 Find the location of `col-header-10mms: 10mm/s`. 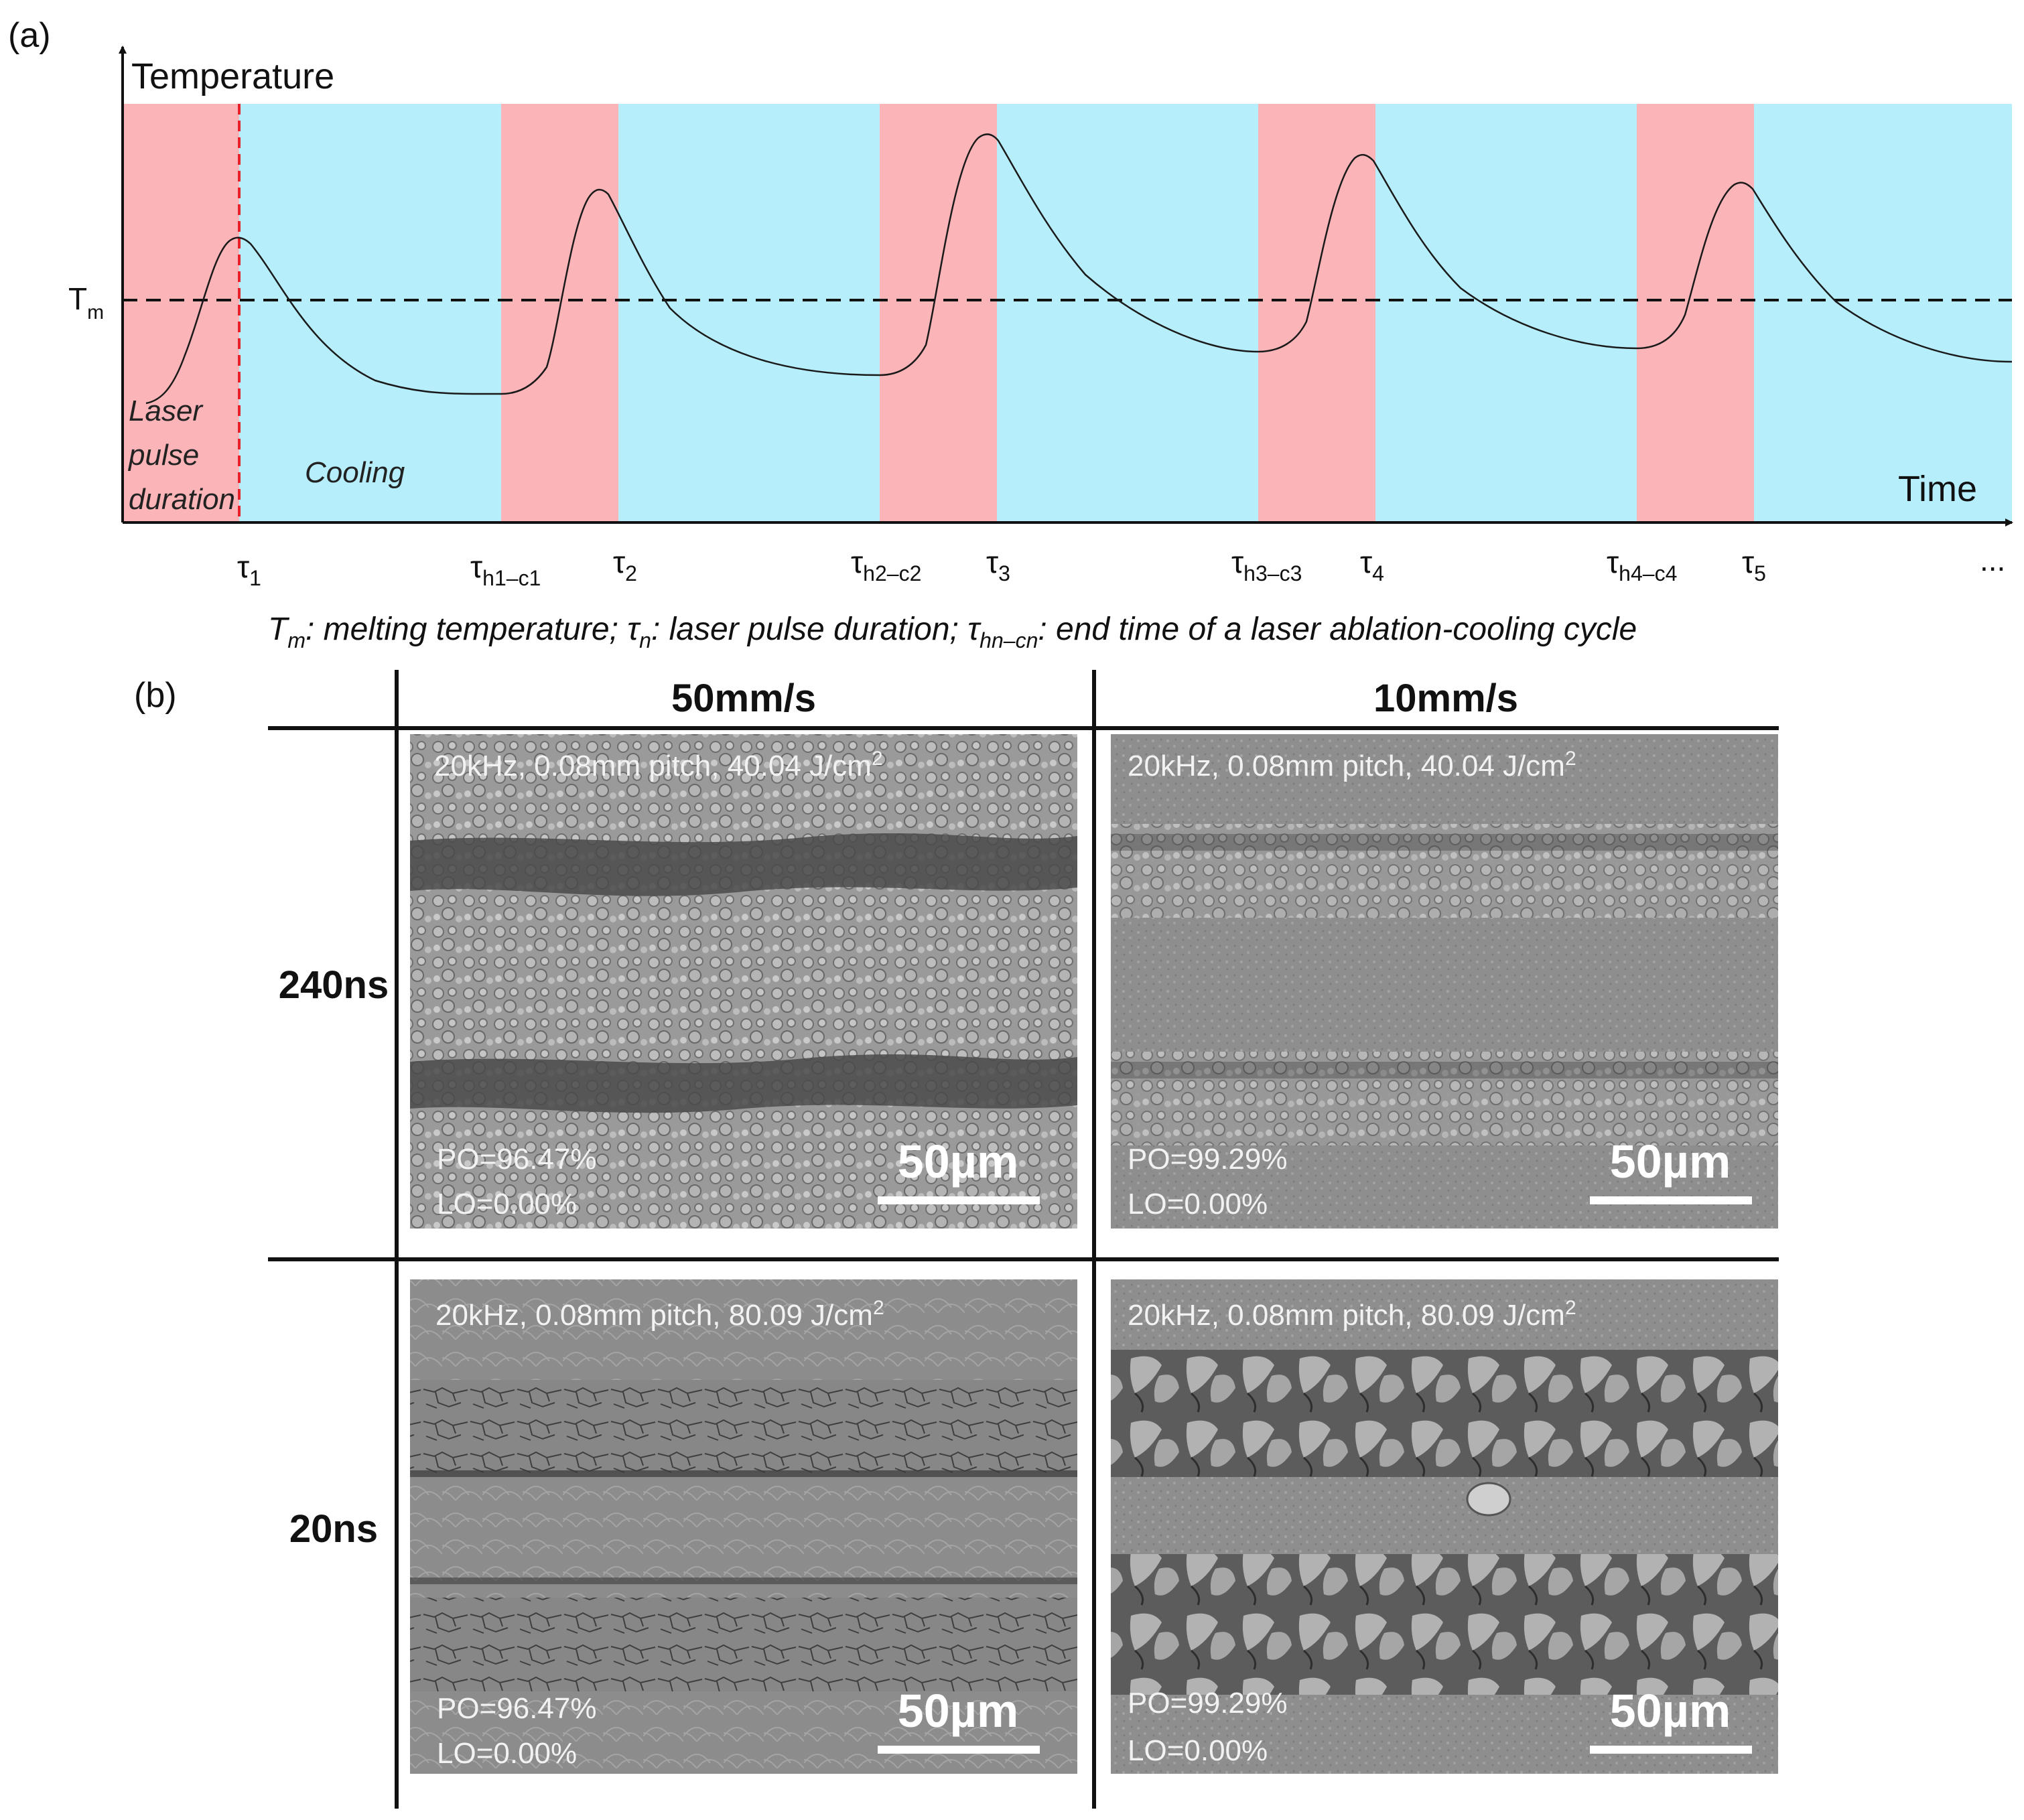

col-header-10mms: 10mm/s is located at coordinates (1445, 699).